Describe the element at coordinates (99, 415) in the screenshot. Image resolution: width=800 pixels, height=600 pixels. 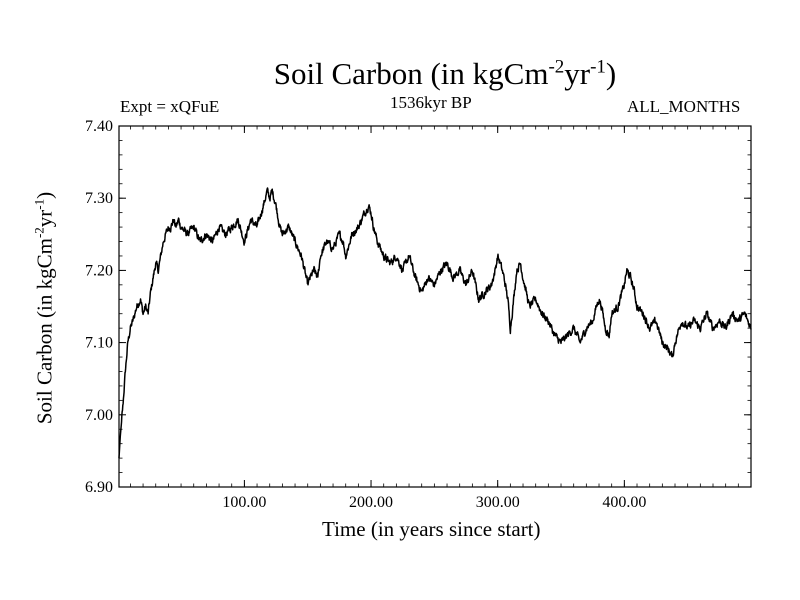
I see `y-tick-label: 7.00` at that location.